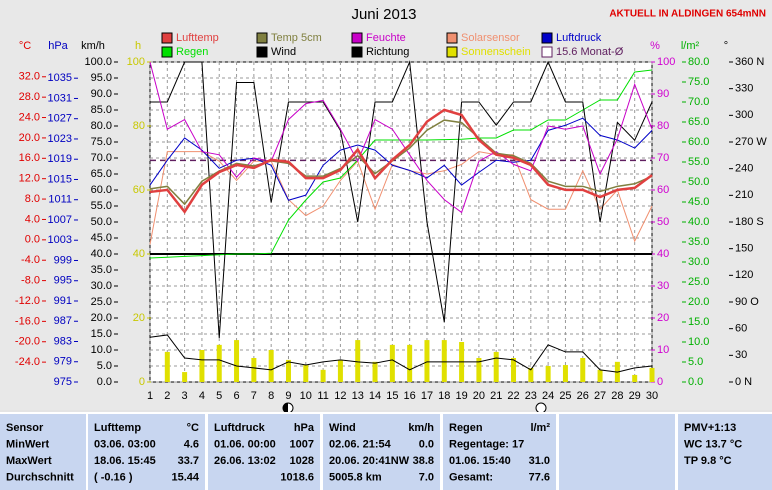 Image resolution: width=772 pixels, height=490 pixels. What do you see at coordinates (698, 182) in the screenshot?
I see `y-tick-label: 50.0` at bounding box center [698, 182].